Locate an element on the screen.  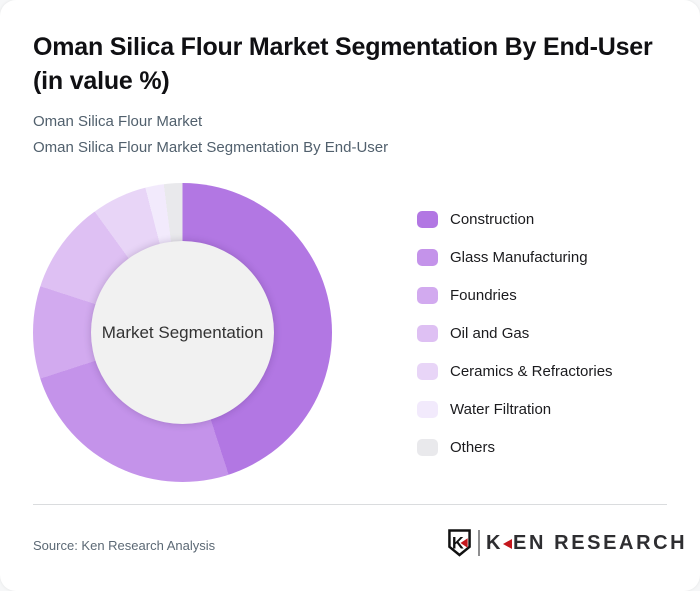
legend-label: Ceramics & Refractories is located at coordinates (531, 371).